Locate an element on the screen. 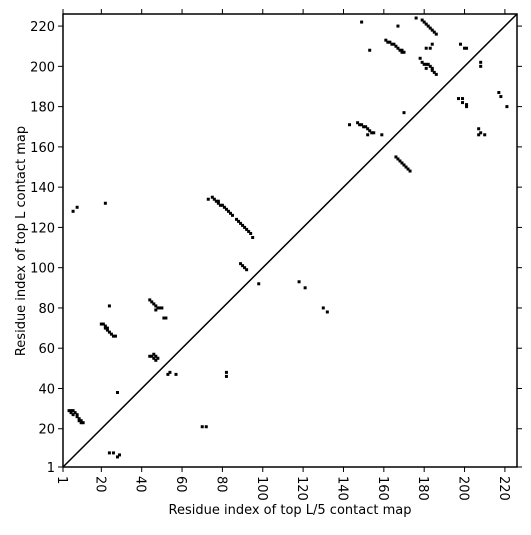 The height and width of the screenshot is (535, 531). x-tick-label: 140 is located at coordinates (341, 488).